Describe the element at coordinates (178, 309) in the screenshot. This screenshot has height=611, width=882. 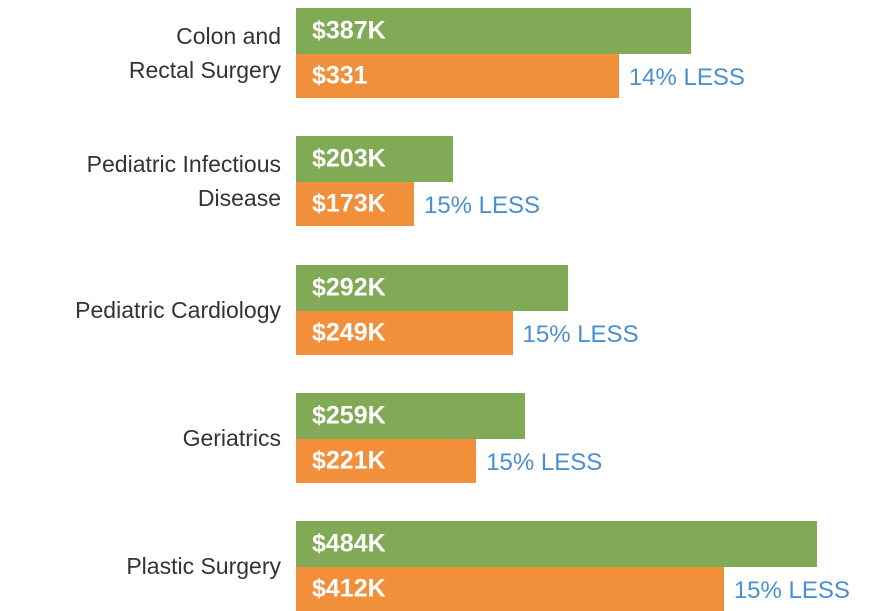
I see `category-label: Pediatric Cardiology` at that location.